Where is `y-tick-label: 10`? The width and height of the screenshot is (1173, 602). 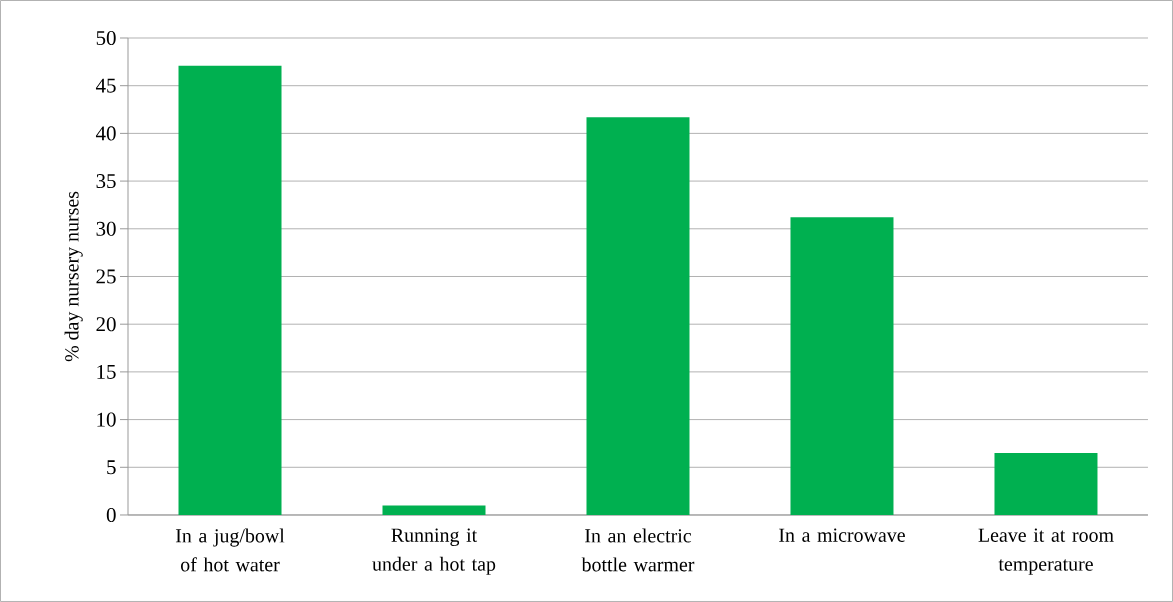
y-tick-label: 10 is located at coordinates (106, 419).